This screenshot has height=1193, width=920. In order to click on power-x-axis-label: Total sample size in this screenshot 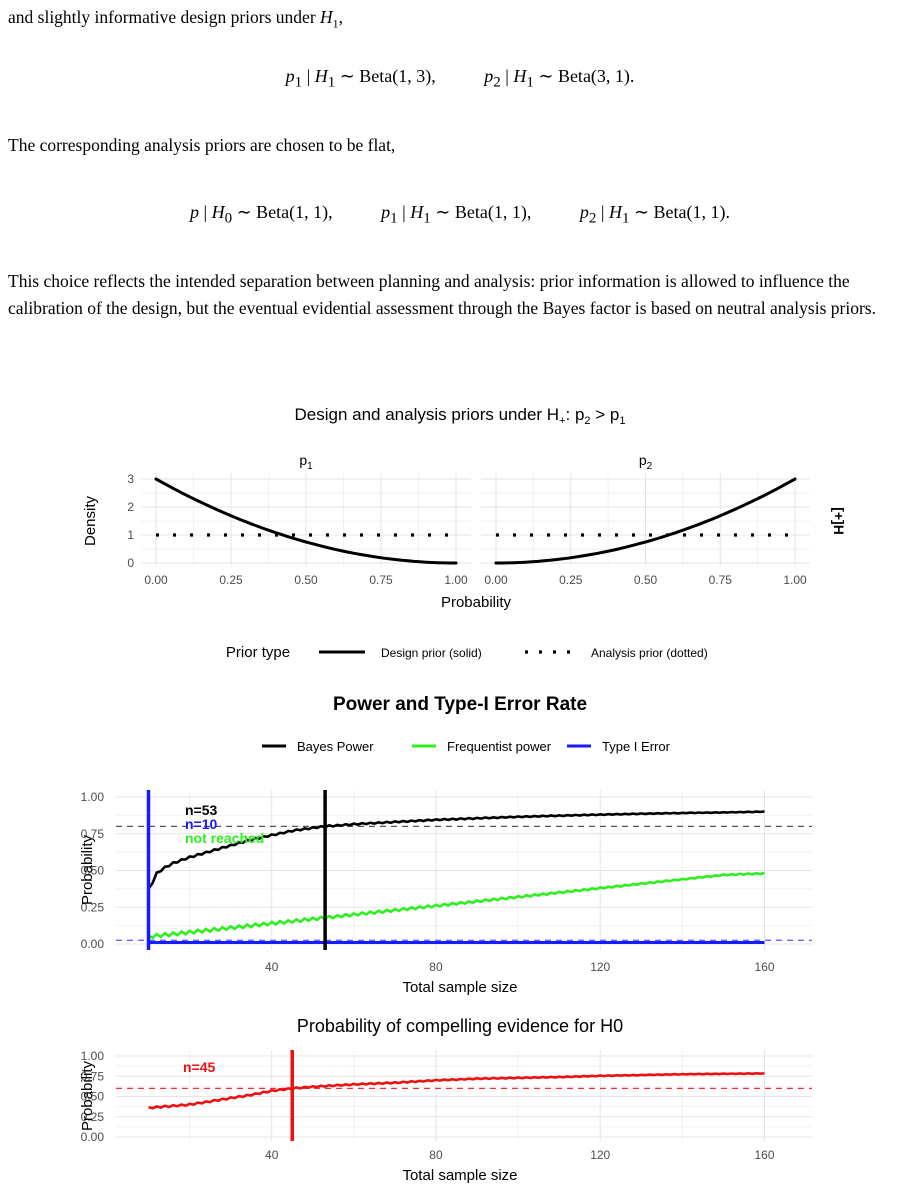, I will do `click(459, 987)`.